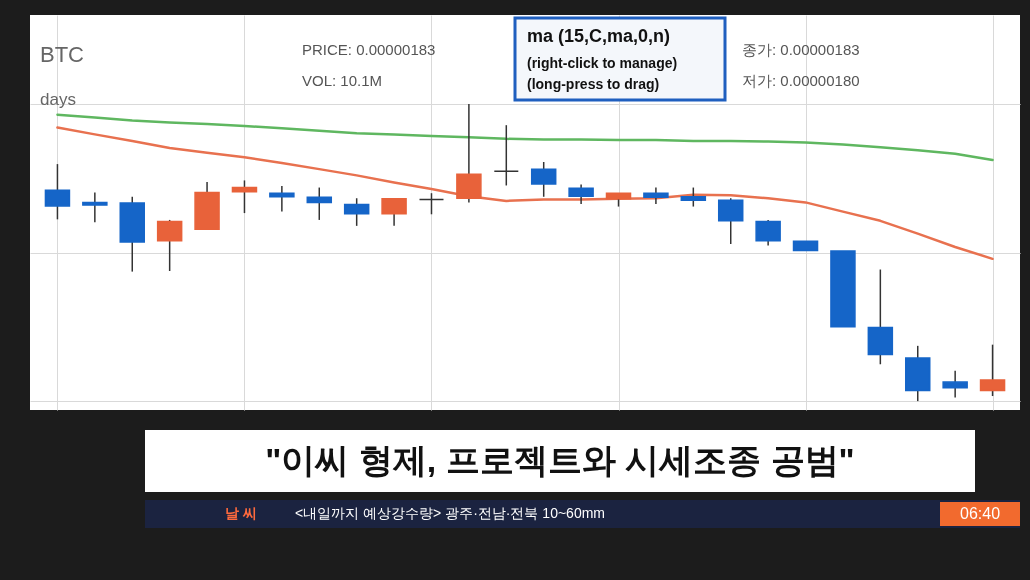 This screenshot has height=580, width=1030. I want to click on text: "이씨 형제, 프로젝트와 시세조종 공범", so click(560, 460).